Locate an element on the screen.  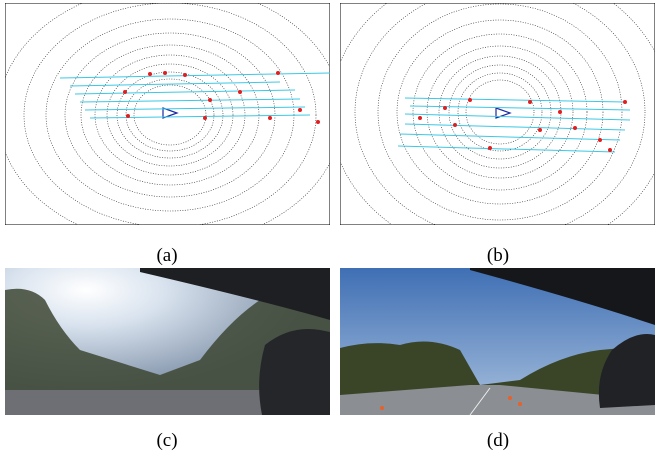
caption: (c) is located at coordinates (166, 440).